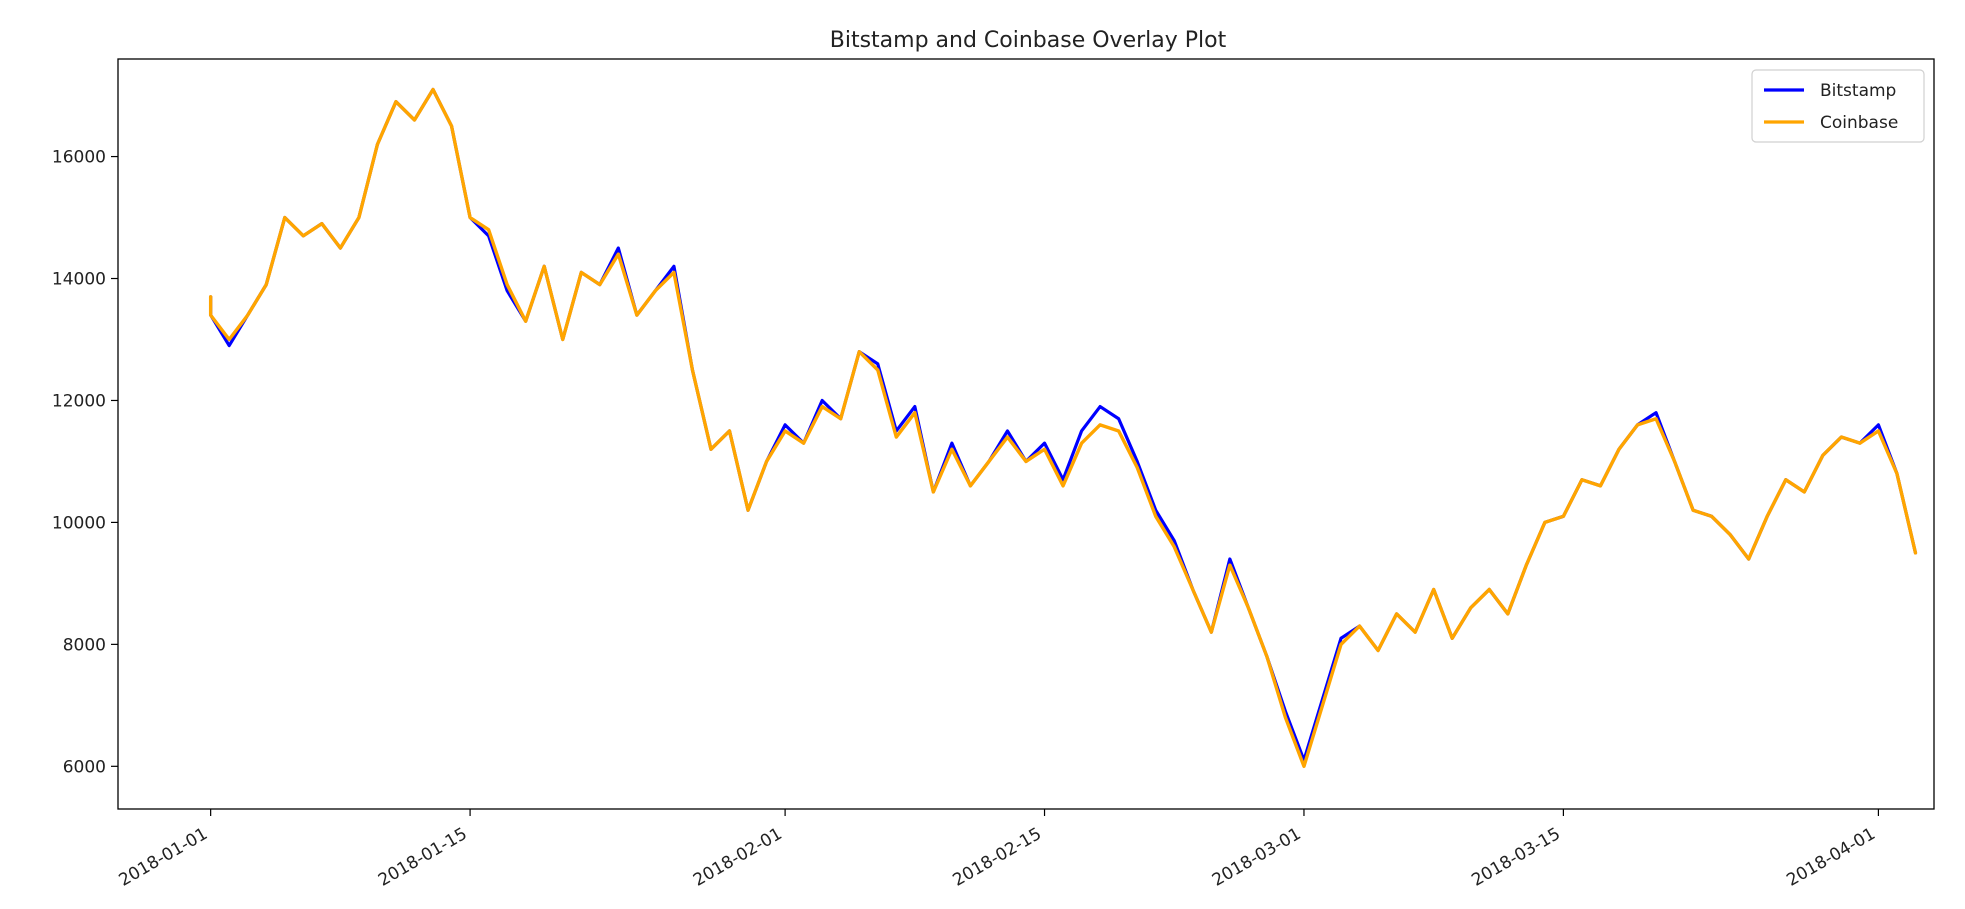 The image size is (1965, 909). Describe the element at coordinates (79, 401) in the screenshot. I see `y-tick-label: 12000` at that location.